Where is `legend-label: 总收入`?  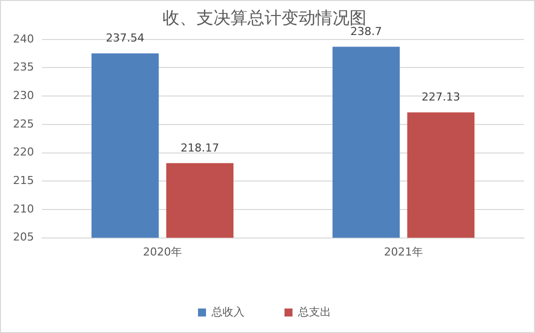
legend-label: 总收入 is located at coordinates (227, 311).